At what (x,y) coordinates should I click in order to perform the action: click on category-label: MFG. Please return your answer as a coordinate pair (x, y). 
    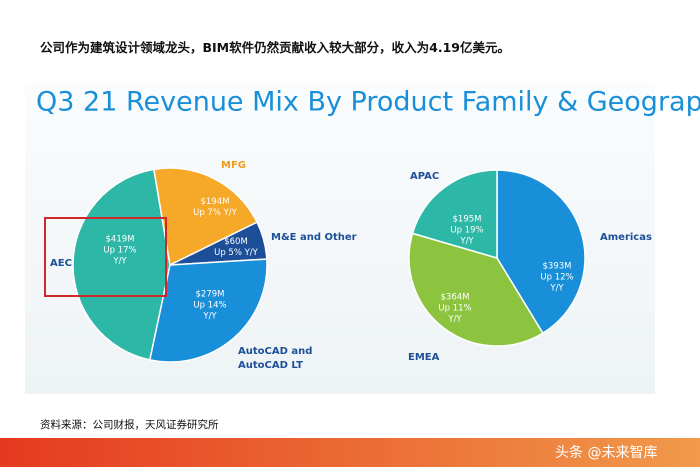
    Looking at the image, I should click on (233, 165).